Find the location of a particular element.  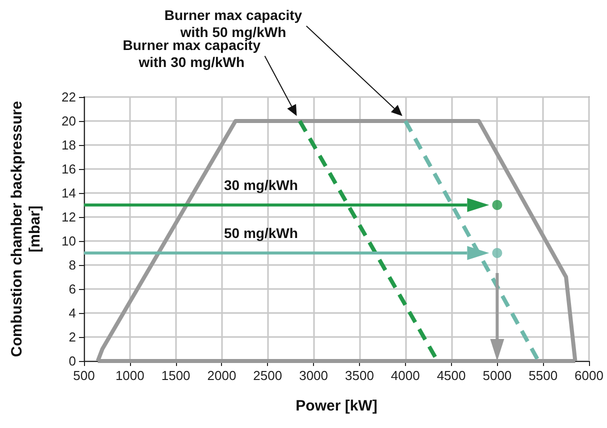

x-tick-label: 1500 is located at coordinates (175, 375).